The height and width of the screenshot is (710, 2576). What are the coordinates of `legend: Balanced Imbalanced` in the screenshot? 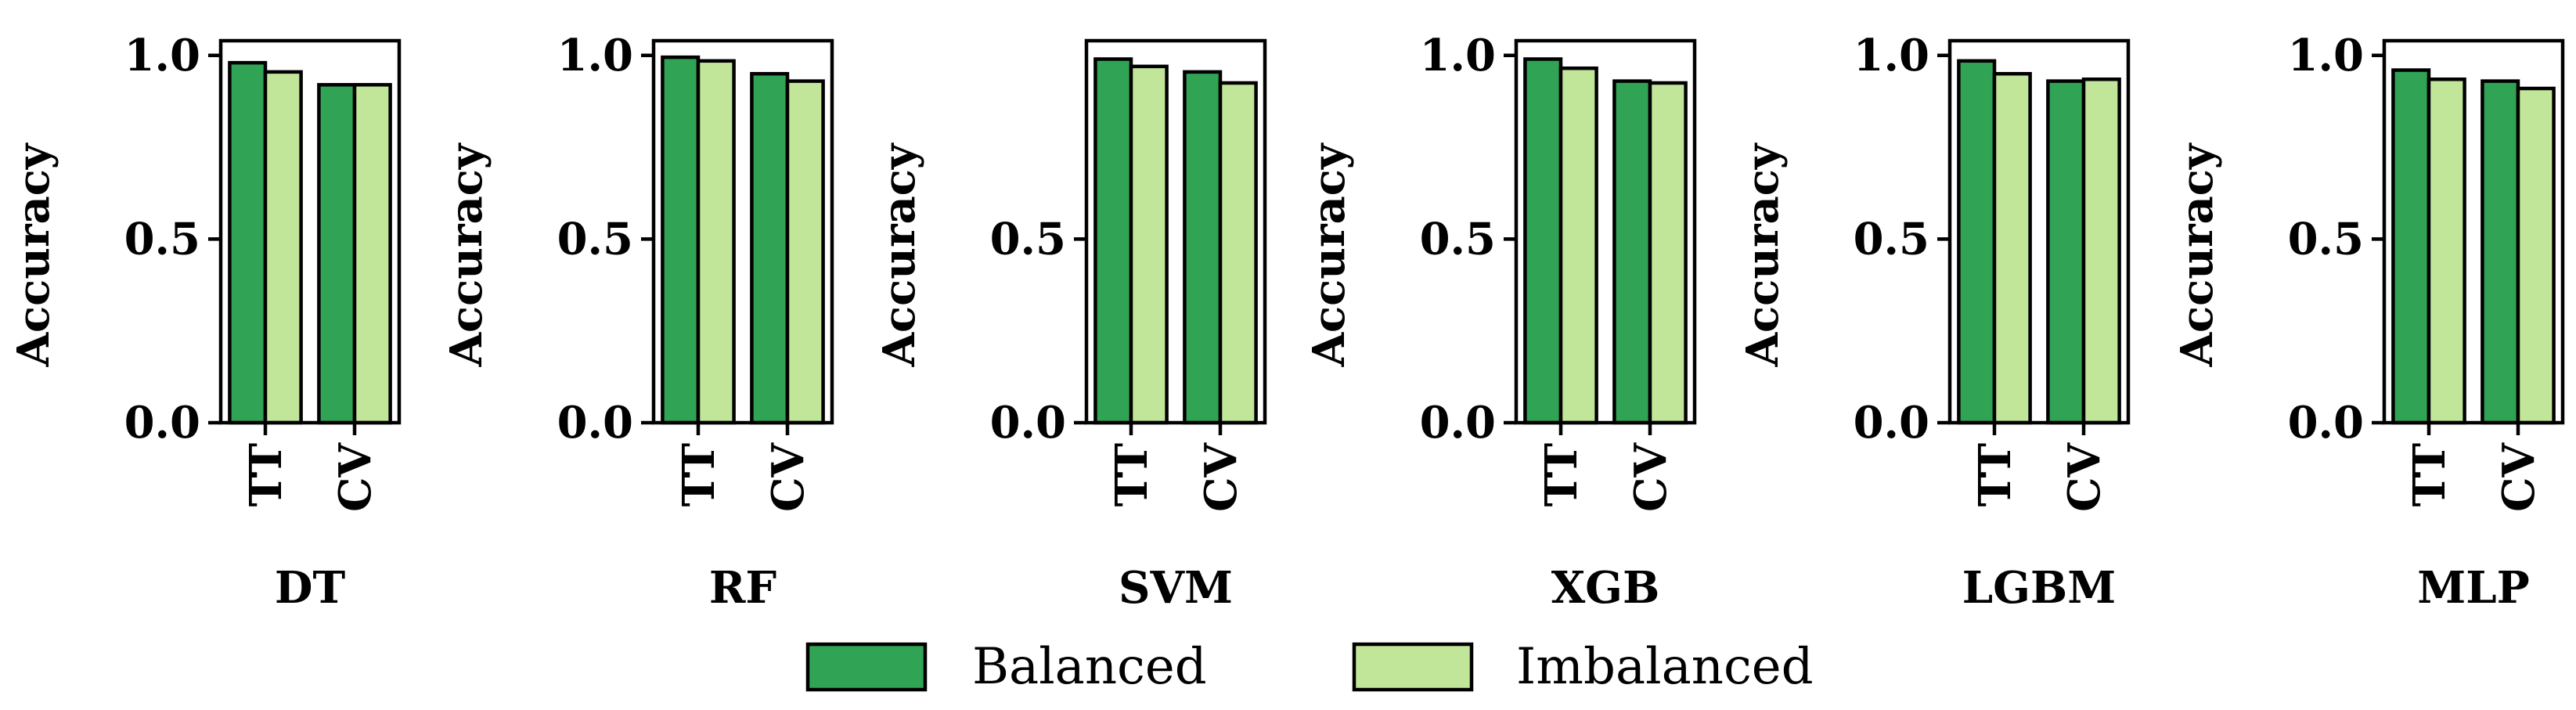 It's located at (1309, 667).